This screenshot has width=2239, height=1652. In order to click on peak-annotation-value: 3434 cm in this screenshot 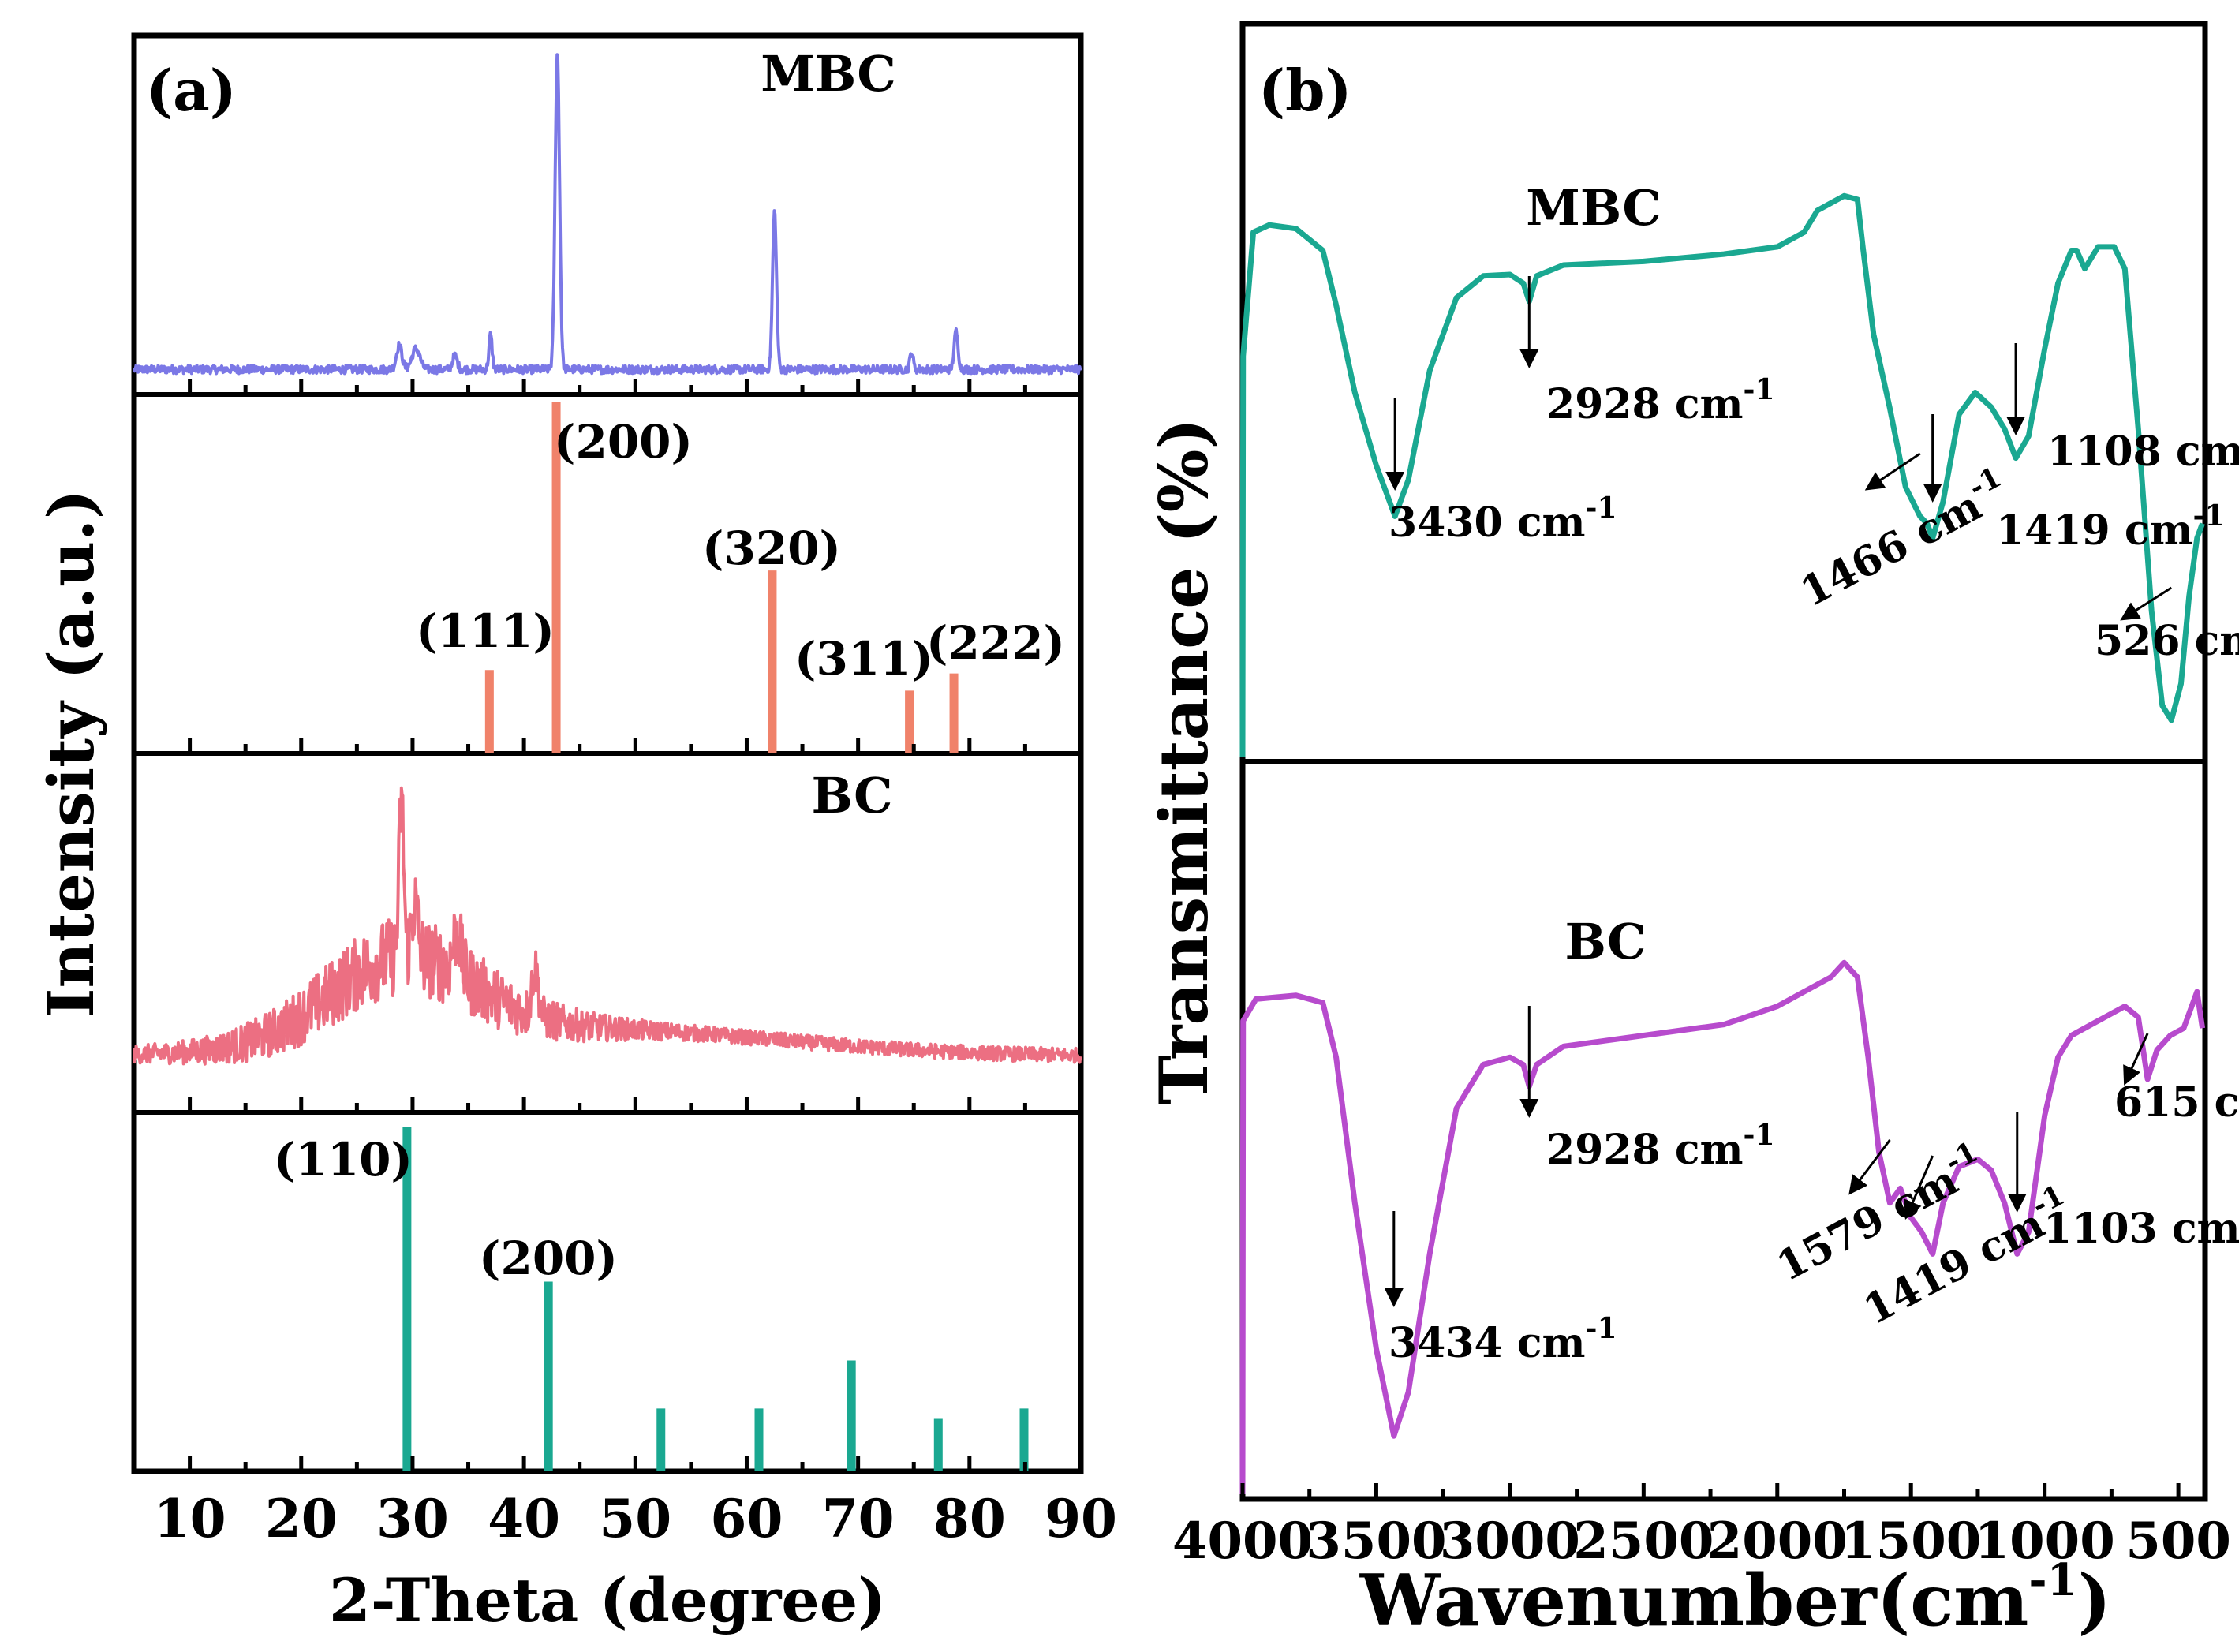, I will do `click(1487, 1343)`.